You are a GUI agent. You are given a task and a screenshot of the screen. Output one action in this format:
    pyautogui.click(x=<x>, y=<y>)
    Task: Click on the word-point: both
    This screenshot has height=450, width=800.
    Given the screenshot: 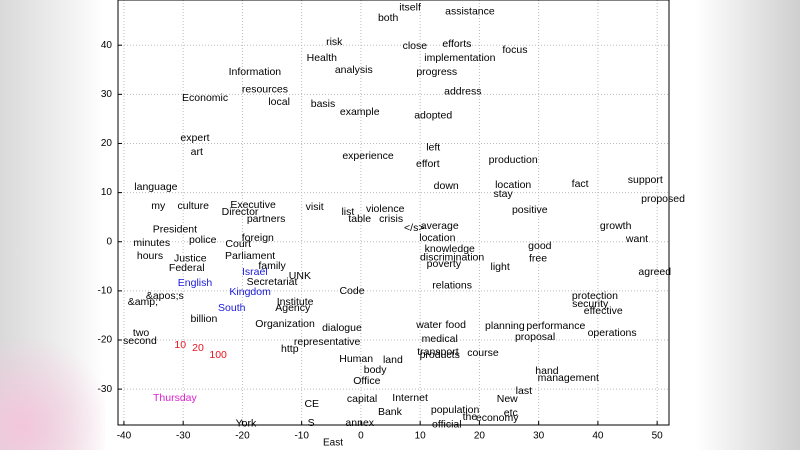 What is the action you would take?
    pyautogui.click(x=388, y=18)
    